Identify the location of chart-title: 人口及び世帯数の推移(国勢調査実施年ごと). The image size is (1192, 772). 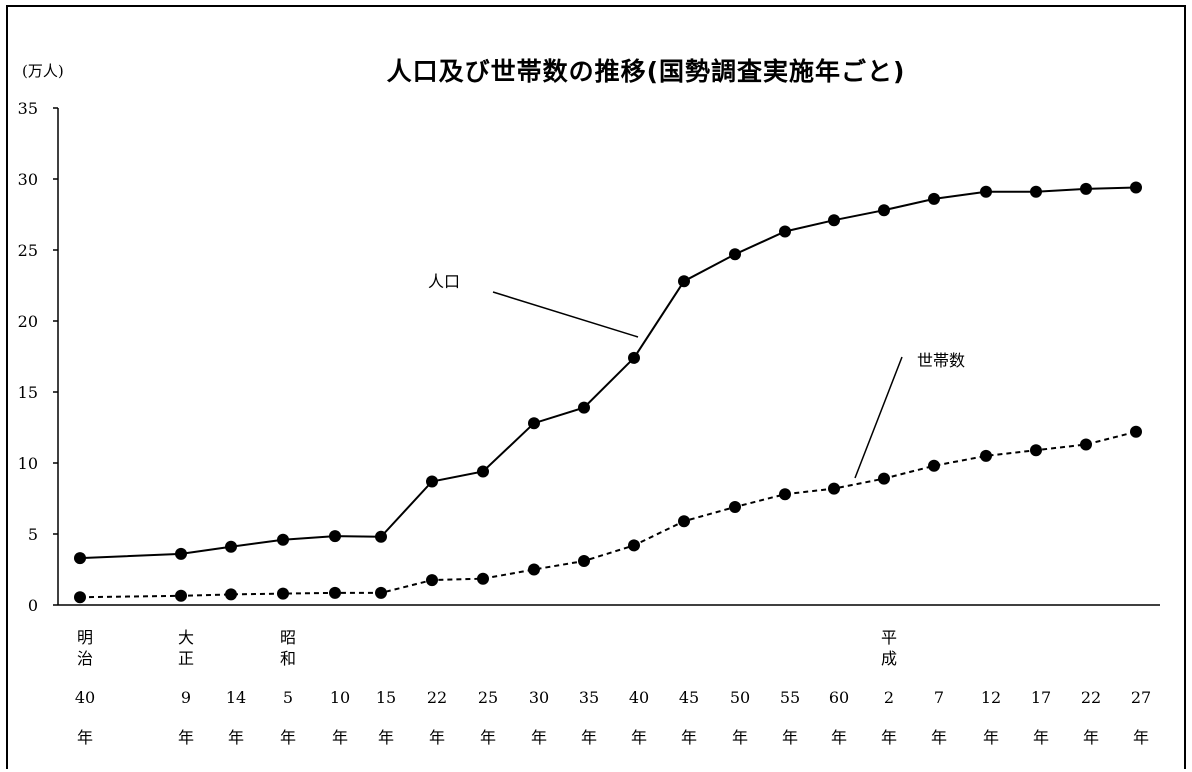
(646, 71).